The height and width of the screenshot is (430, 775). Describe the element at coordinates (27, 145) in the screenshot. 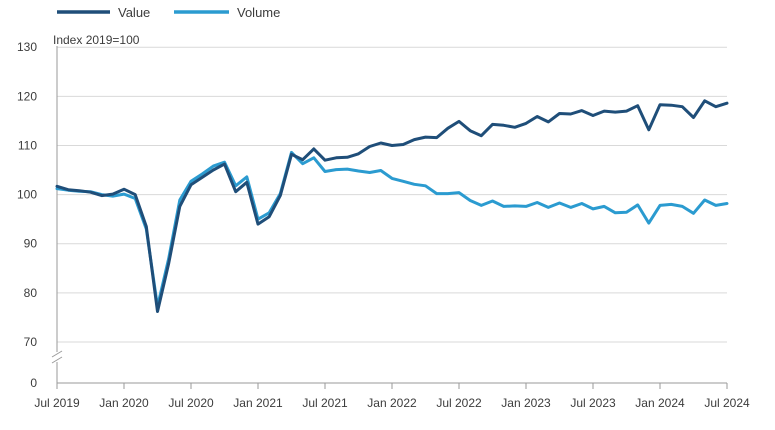

I see `y-tick-label-110: 110` at that location.